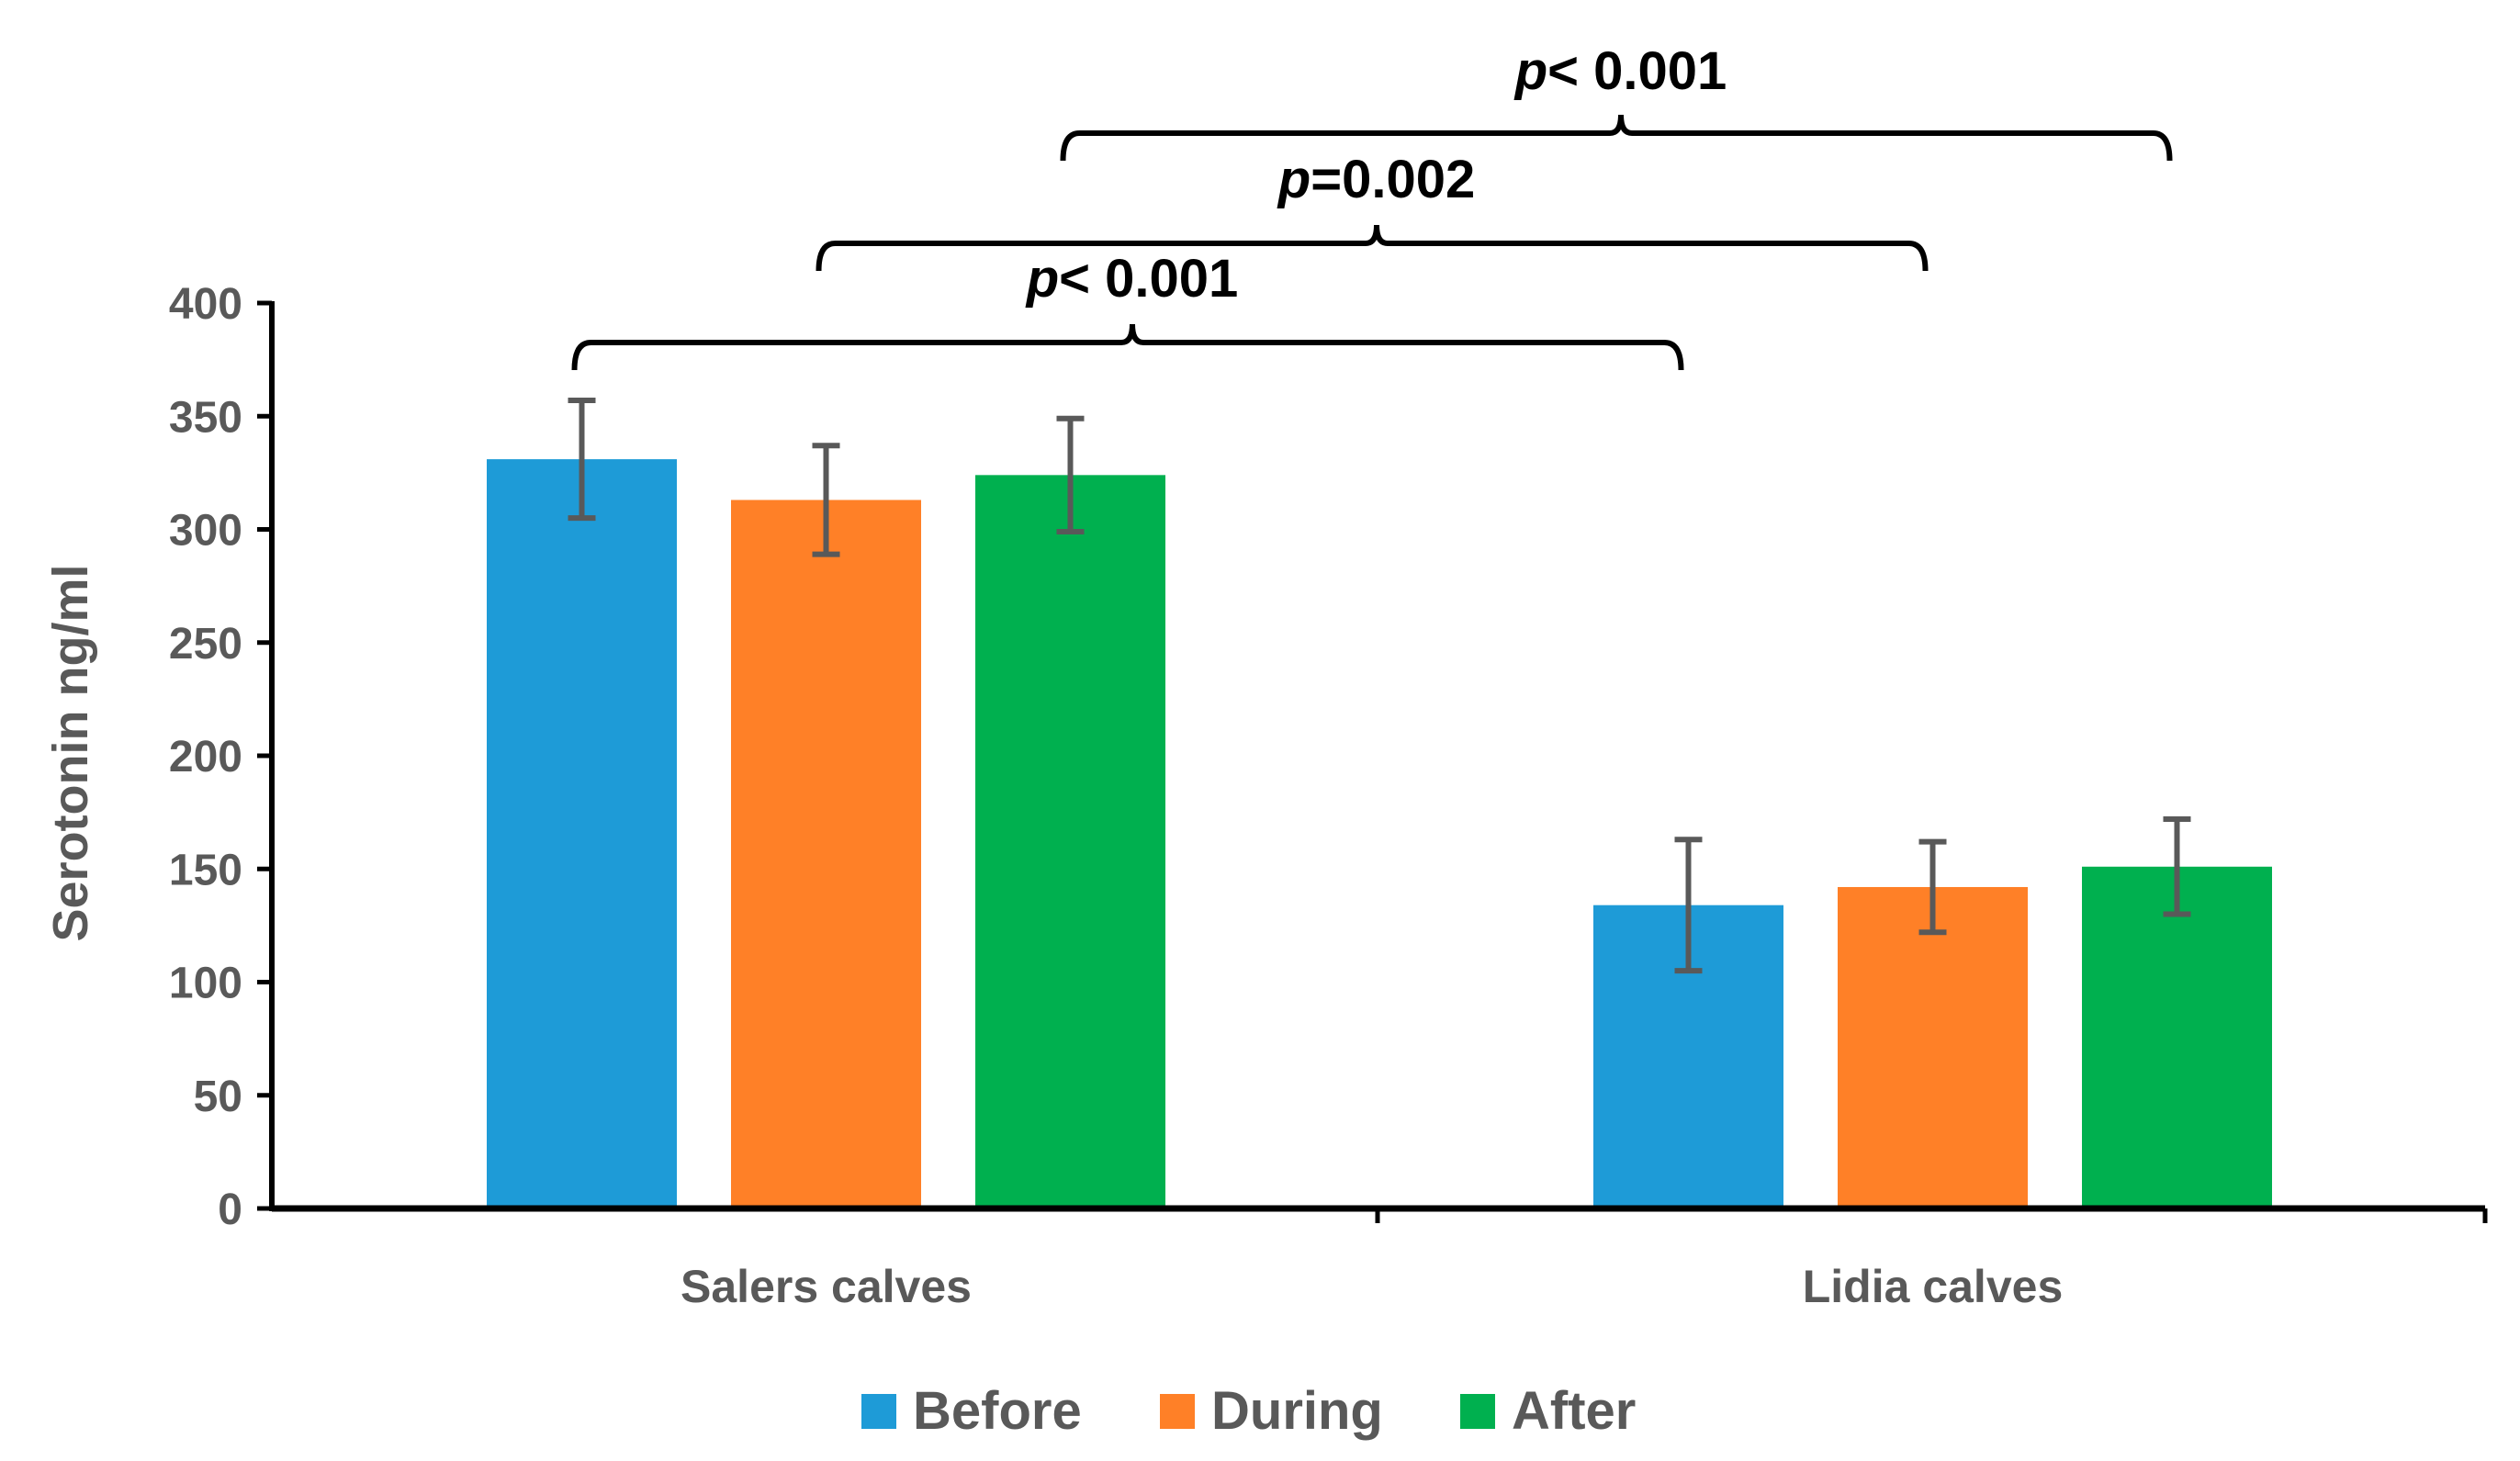 The height and width of the screenshot is (1461, 2520). I want to click on legend-label: During, so click(1297, 1411).